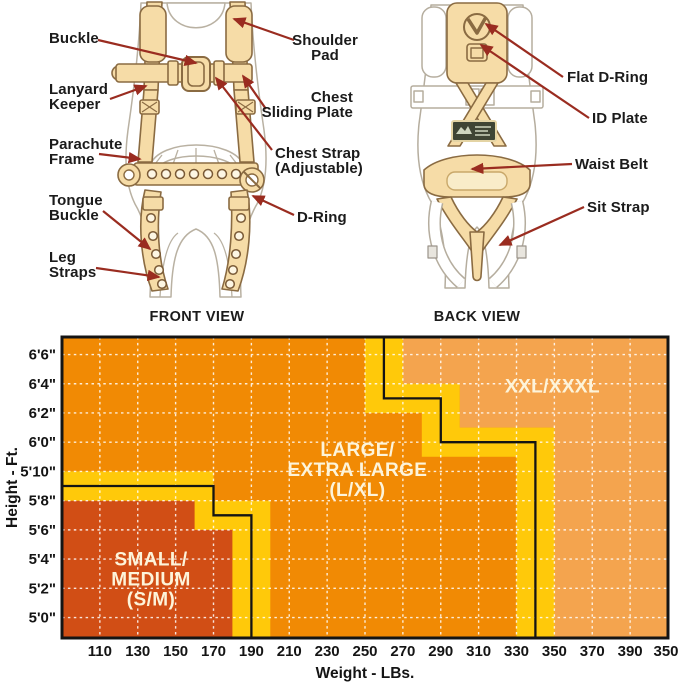 The image size is (679, 682). I want to click on callout-label-line: Waist Belt, so click(611, 164).